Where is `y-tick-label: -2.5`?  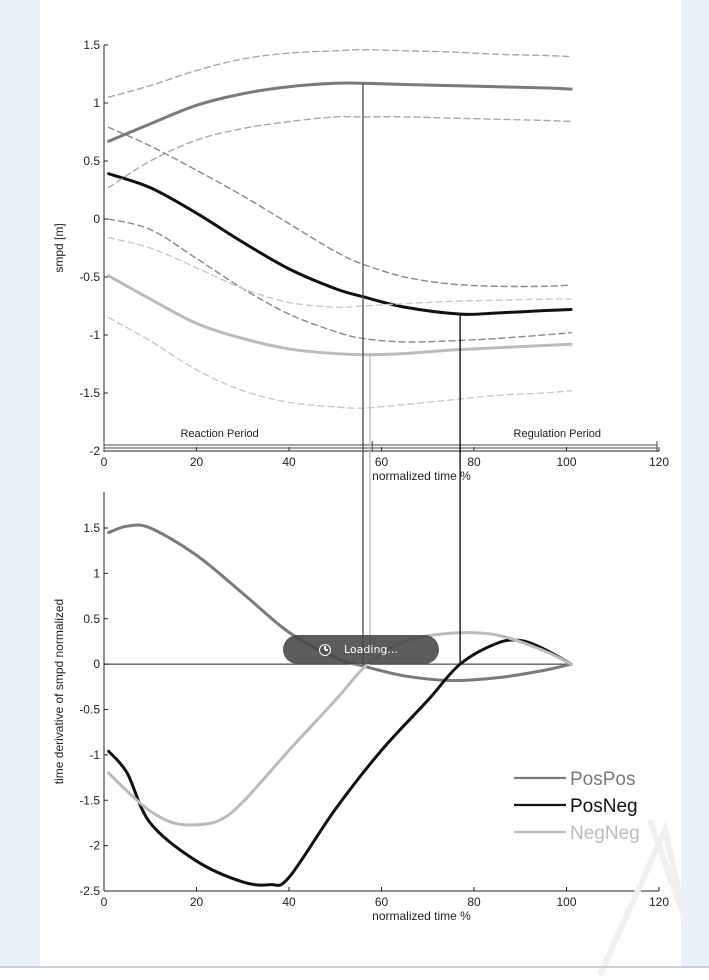 y-tick-label: -2.5 is located at coordinates (89, 891).